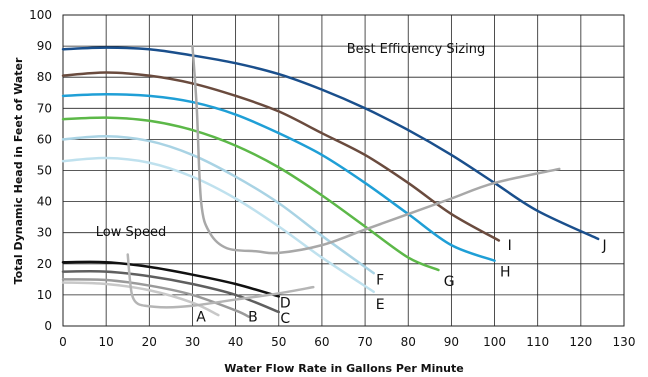 The width and height of the screenshot is (648, 377). What do you see at coordinates (285, 319) in the screenshot?
I see `curve-label-c: C` at bounding box center [285, 319].